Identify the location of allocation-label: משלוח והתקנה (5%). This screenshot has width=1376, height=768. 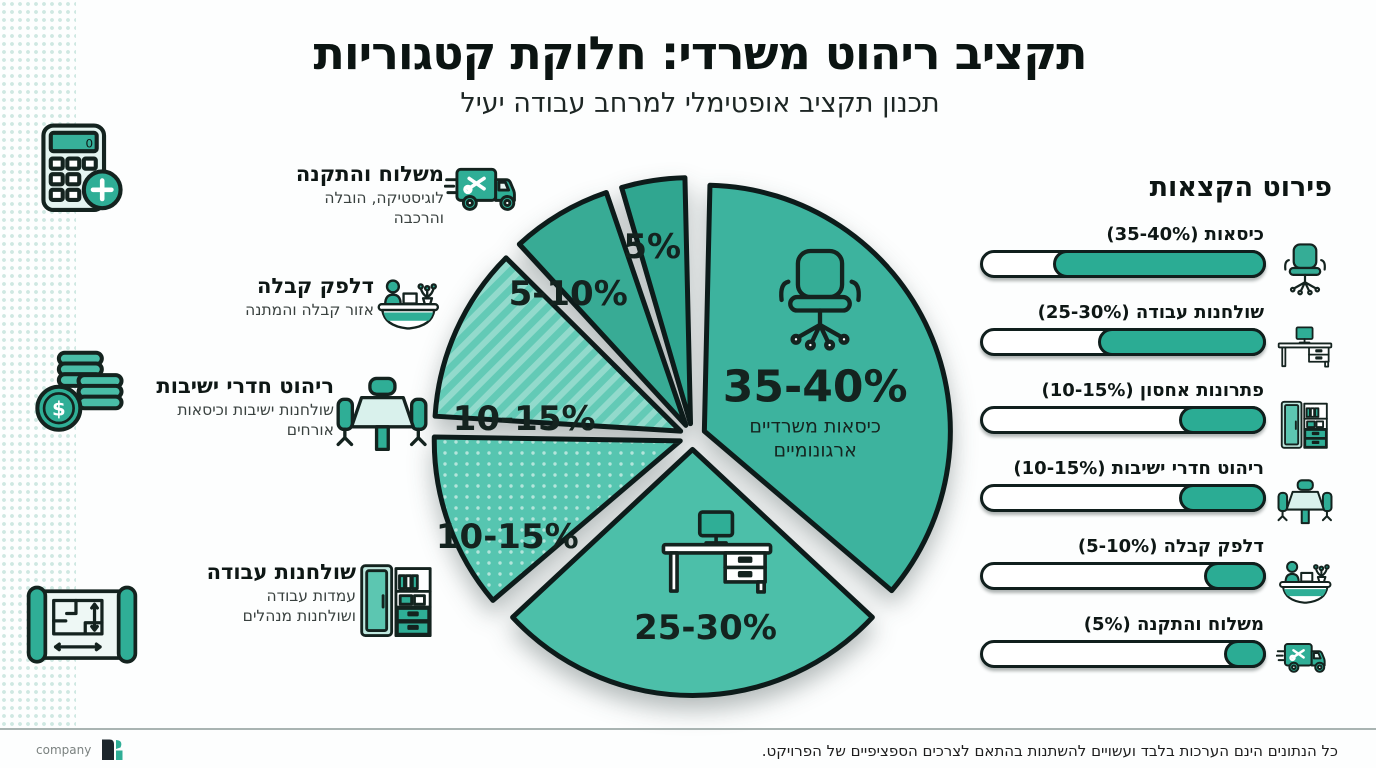
(1173, 624).